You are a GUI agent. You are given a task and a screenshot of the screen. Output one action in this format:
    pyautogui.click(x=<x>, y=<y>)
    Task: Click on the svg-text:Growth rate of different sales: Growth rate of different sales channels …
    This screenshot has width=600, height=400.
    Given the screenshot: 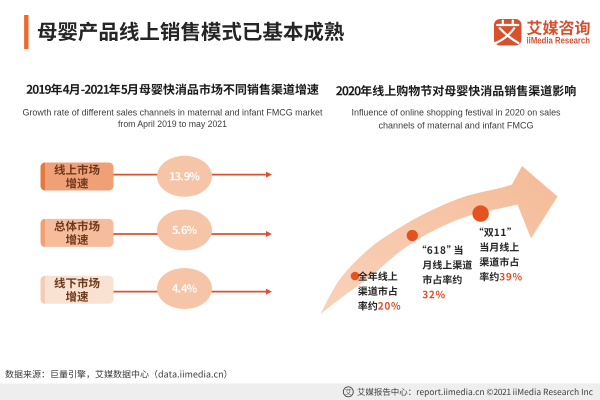 What is the action you would take?
    pyautogui.click(x=173, y=113)
    